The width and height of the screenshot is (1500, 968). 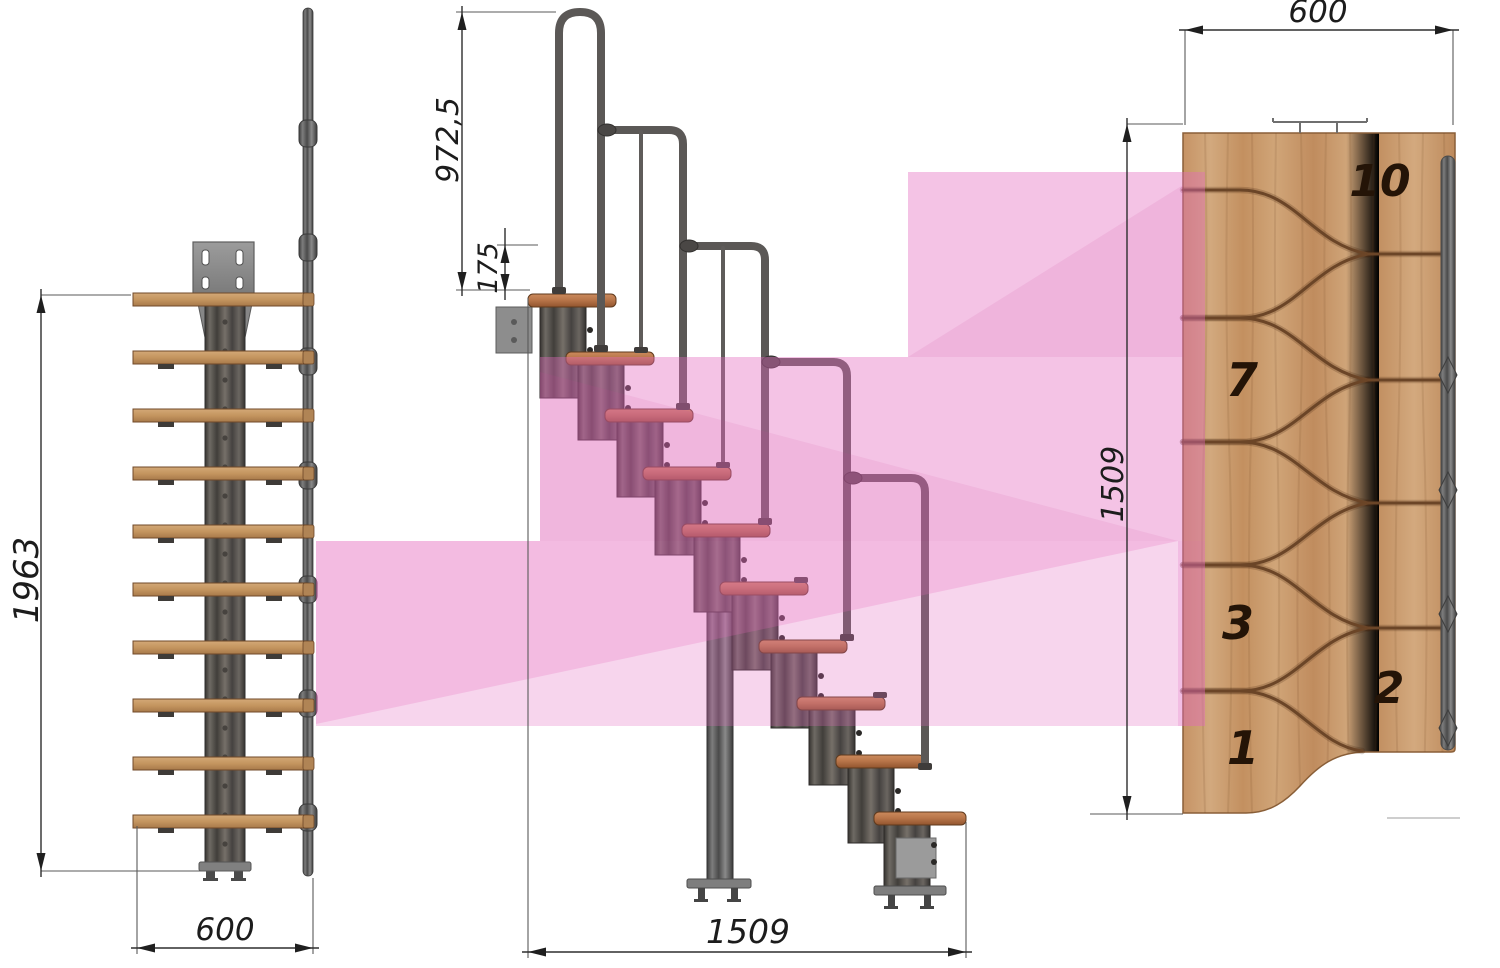 What do you see at coordinates (1389, 688) in the screenshot?
I see `tread-number-2: 2` at bounding box center [1389, 688].